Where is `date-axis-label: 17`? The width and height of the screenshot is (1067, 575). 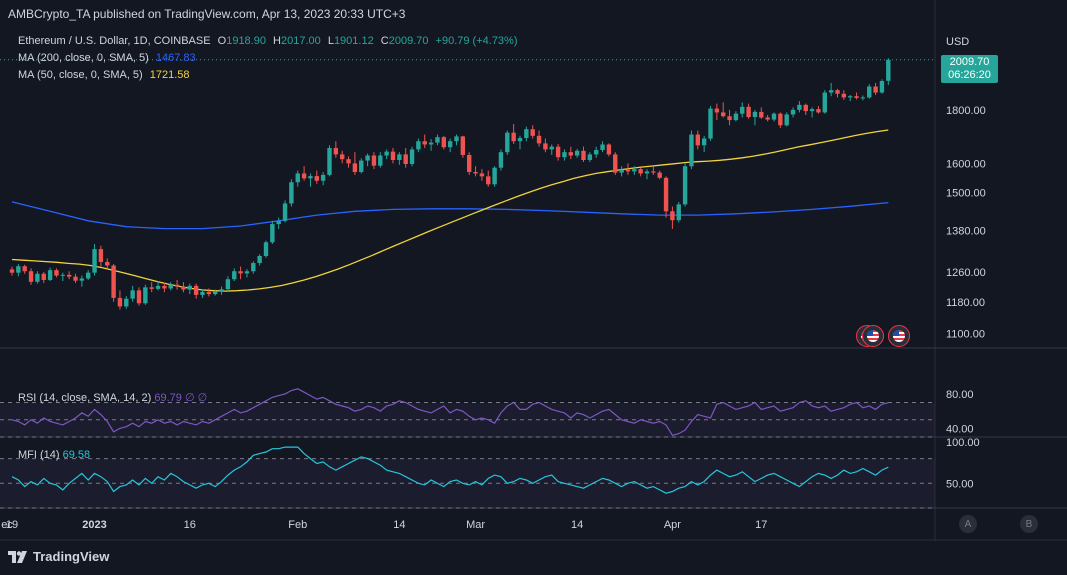
date-axis-label: 17 is located at coordinates (761, 525).